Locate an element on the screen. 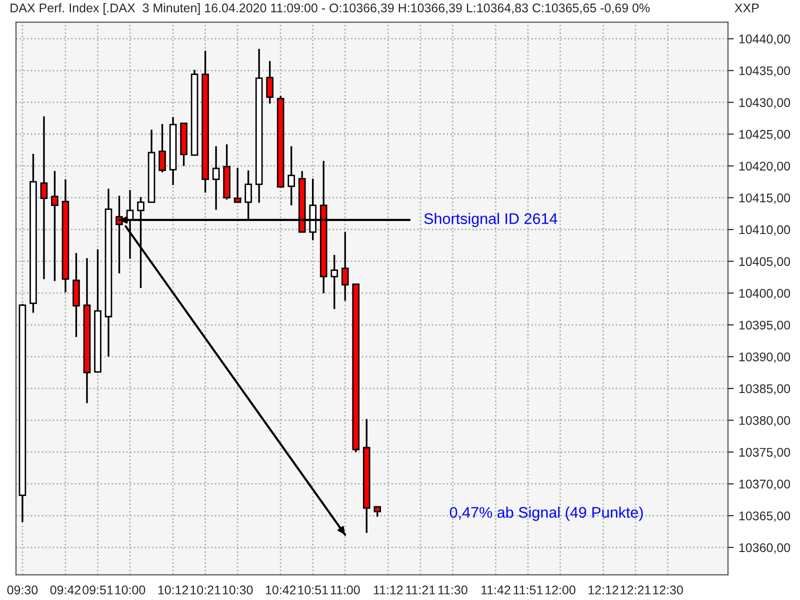 The image size is (800, 600). chart-title: DAX Perf. Index [.DAX 3 Minuten] 16.04.2020 11:09:00 - O:10366,39 H:10366,39 L:10364,83 C:10365,65 -0,69 0% is located at coordinates (330, 9).